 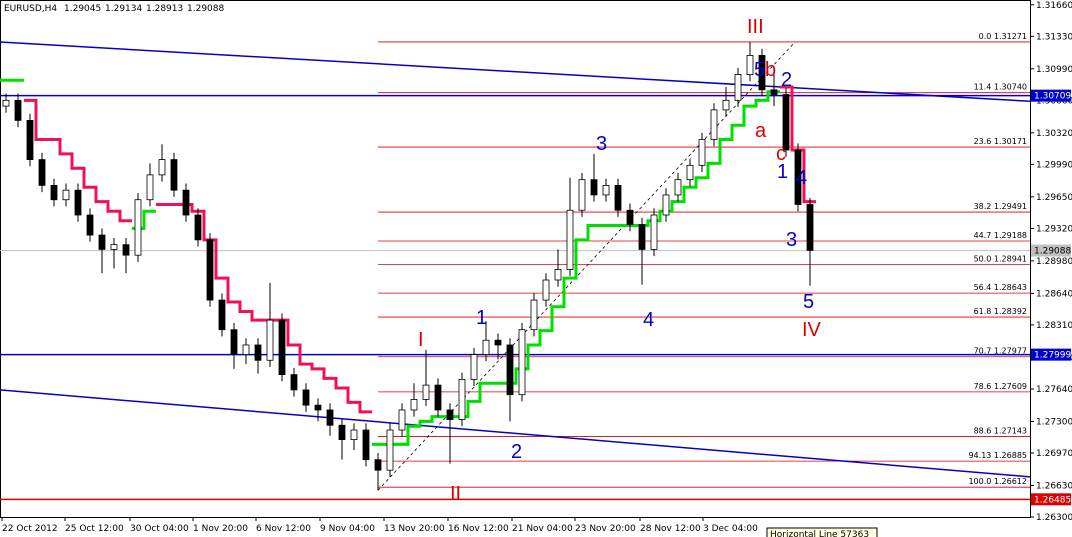 What do you see at coordinates (781, 154) in the screenshot?
I see `wave-label: c` at bounding box center [781, 154].